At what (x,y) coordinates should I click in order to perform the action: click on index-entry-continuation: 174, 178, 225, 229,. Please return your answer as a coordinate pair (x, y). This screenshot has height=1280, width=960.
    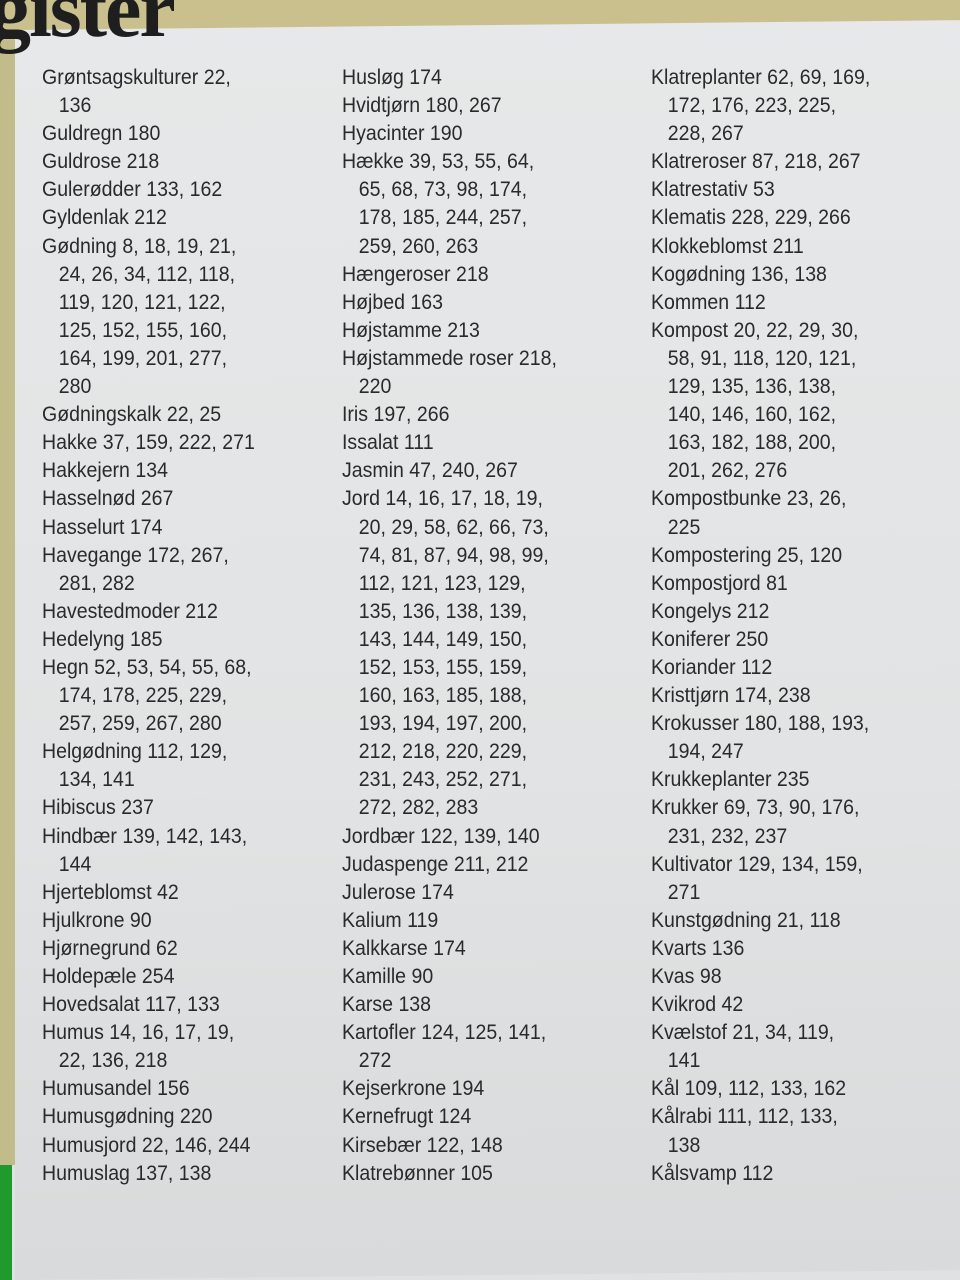
    Looking at the image, I should click on (143, 696).